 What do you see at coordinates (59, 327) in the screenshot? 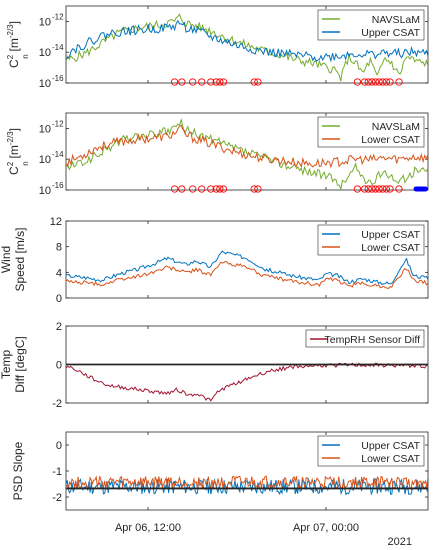
I see `y-tick-label: 2` at bounding box center [59, 327].